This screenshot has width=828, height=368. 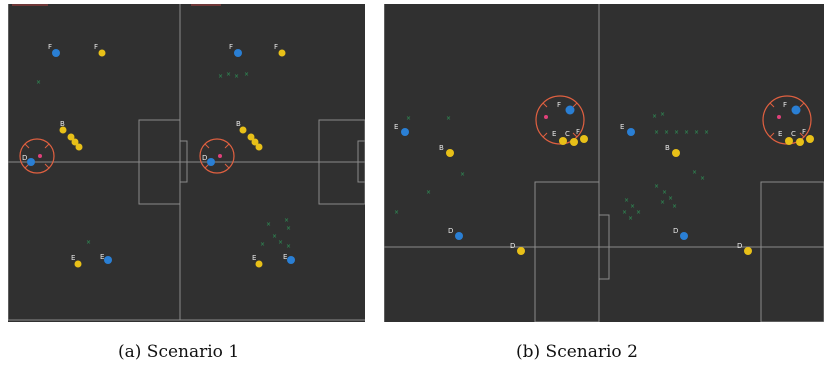 What do you see at coordinates (577, 352) in the screenshot?
I see `caption-scenario-2: (b) Scenario 2` at bounding box center [577, 352].